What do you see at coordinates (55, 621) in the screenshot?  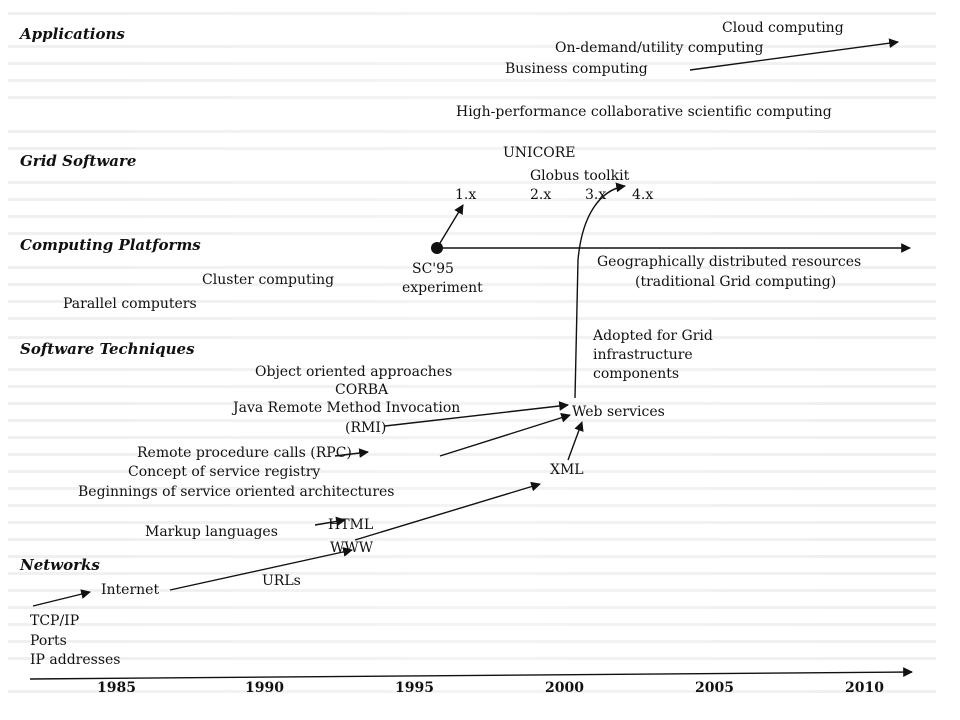 I see `label-tcpip: TCP/IP` at bounding box center [55, 621].